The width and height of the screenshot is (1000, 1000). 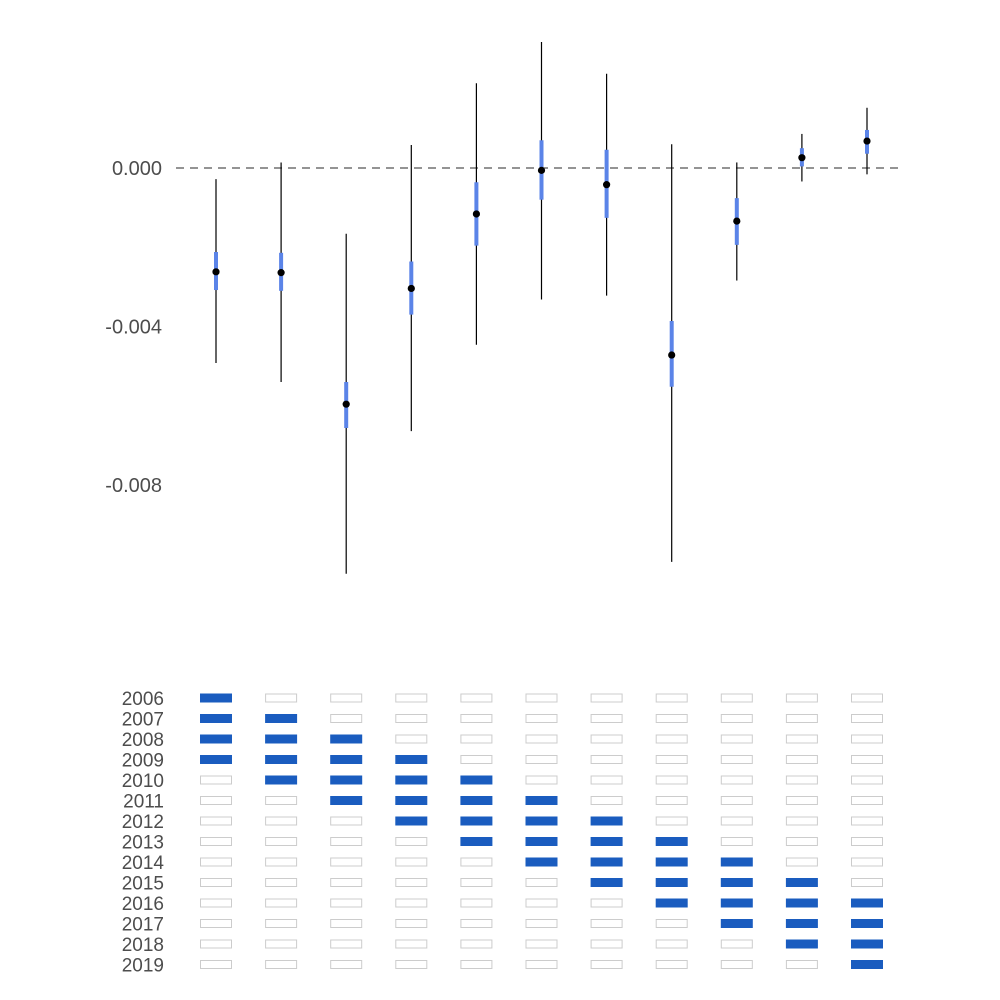 What do you see at coordinates (143, 843) in the screenshot?
I see `year-label: 2013` at bounding box center [143, 843].